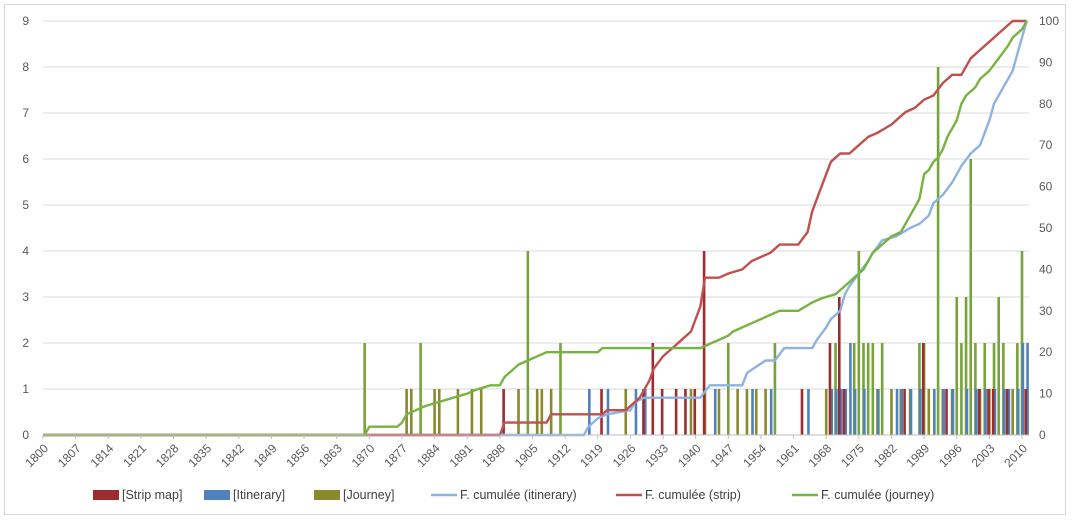 The width and height of the screenshot is (1072, 521). What do you see at coordinates (1046, 352) in the screenshot?
I see `y-right-tick-label: 20` at bounding box center [1046, 352].